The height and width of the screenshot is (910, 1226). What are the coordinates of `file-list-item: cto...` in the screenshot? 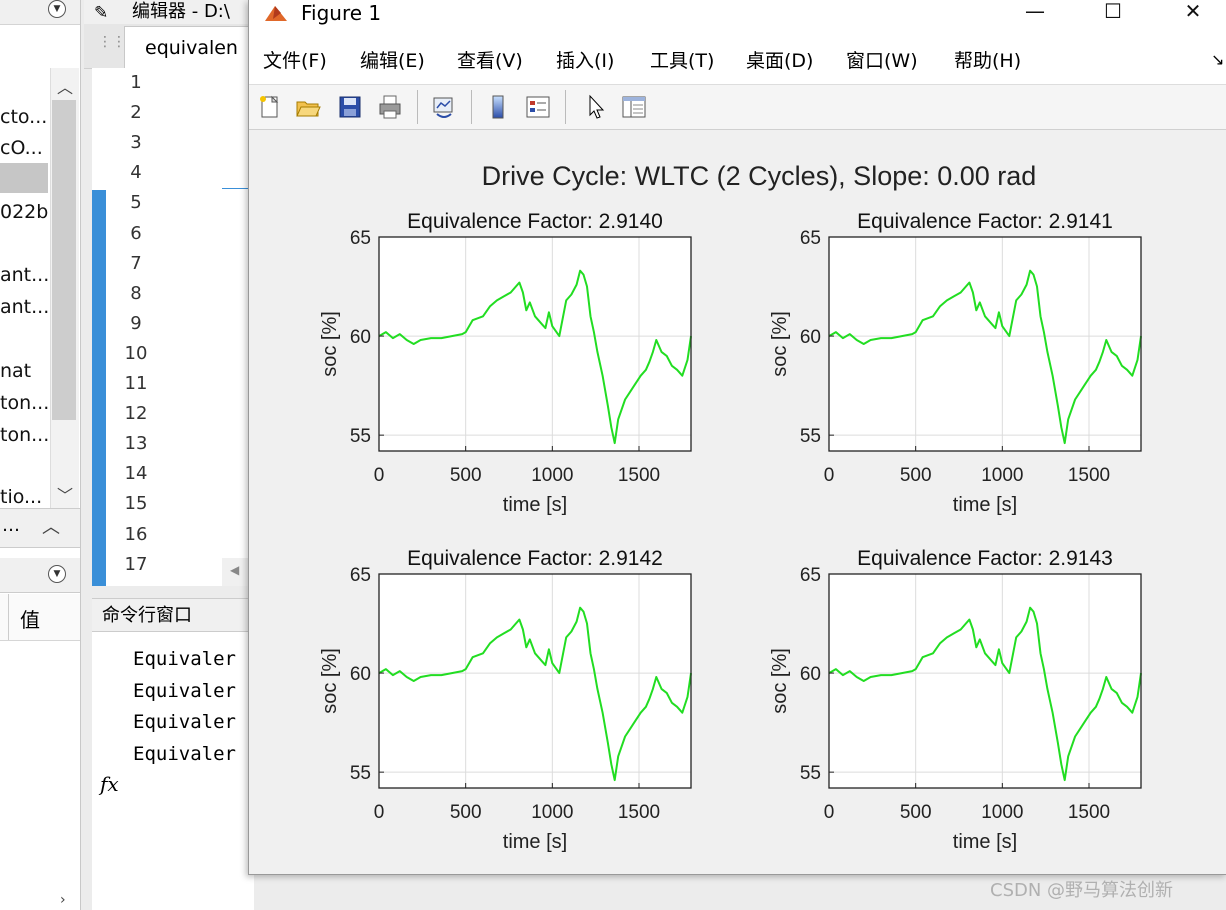 It's located at (24, 117).